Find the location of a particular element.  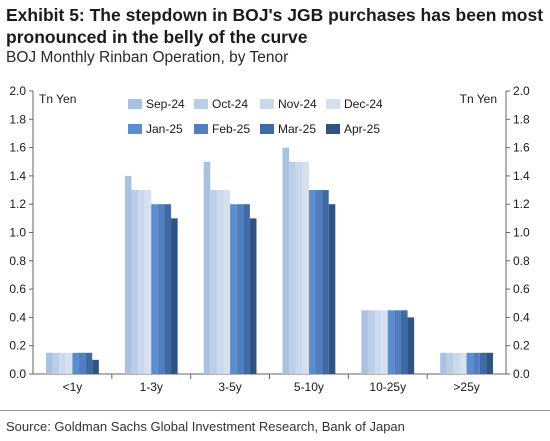

legend-label: Dec-24 is located at coordinates (363, 104).